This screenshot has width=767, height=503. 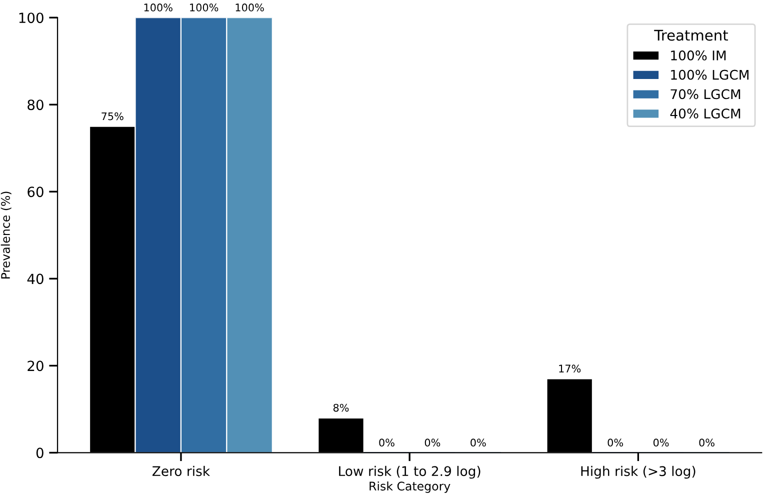 What do you see at coordinates (691, 35) in the screenshot?
I see `legend-title: Treatment` at bounding box center [691, 35].